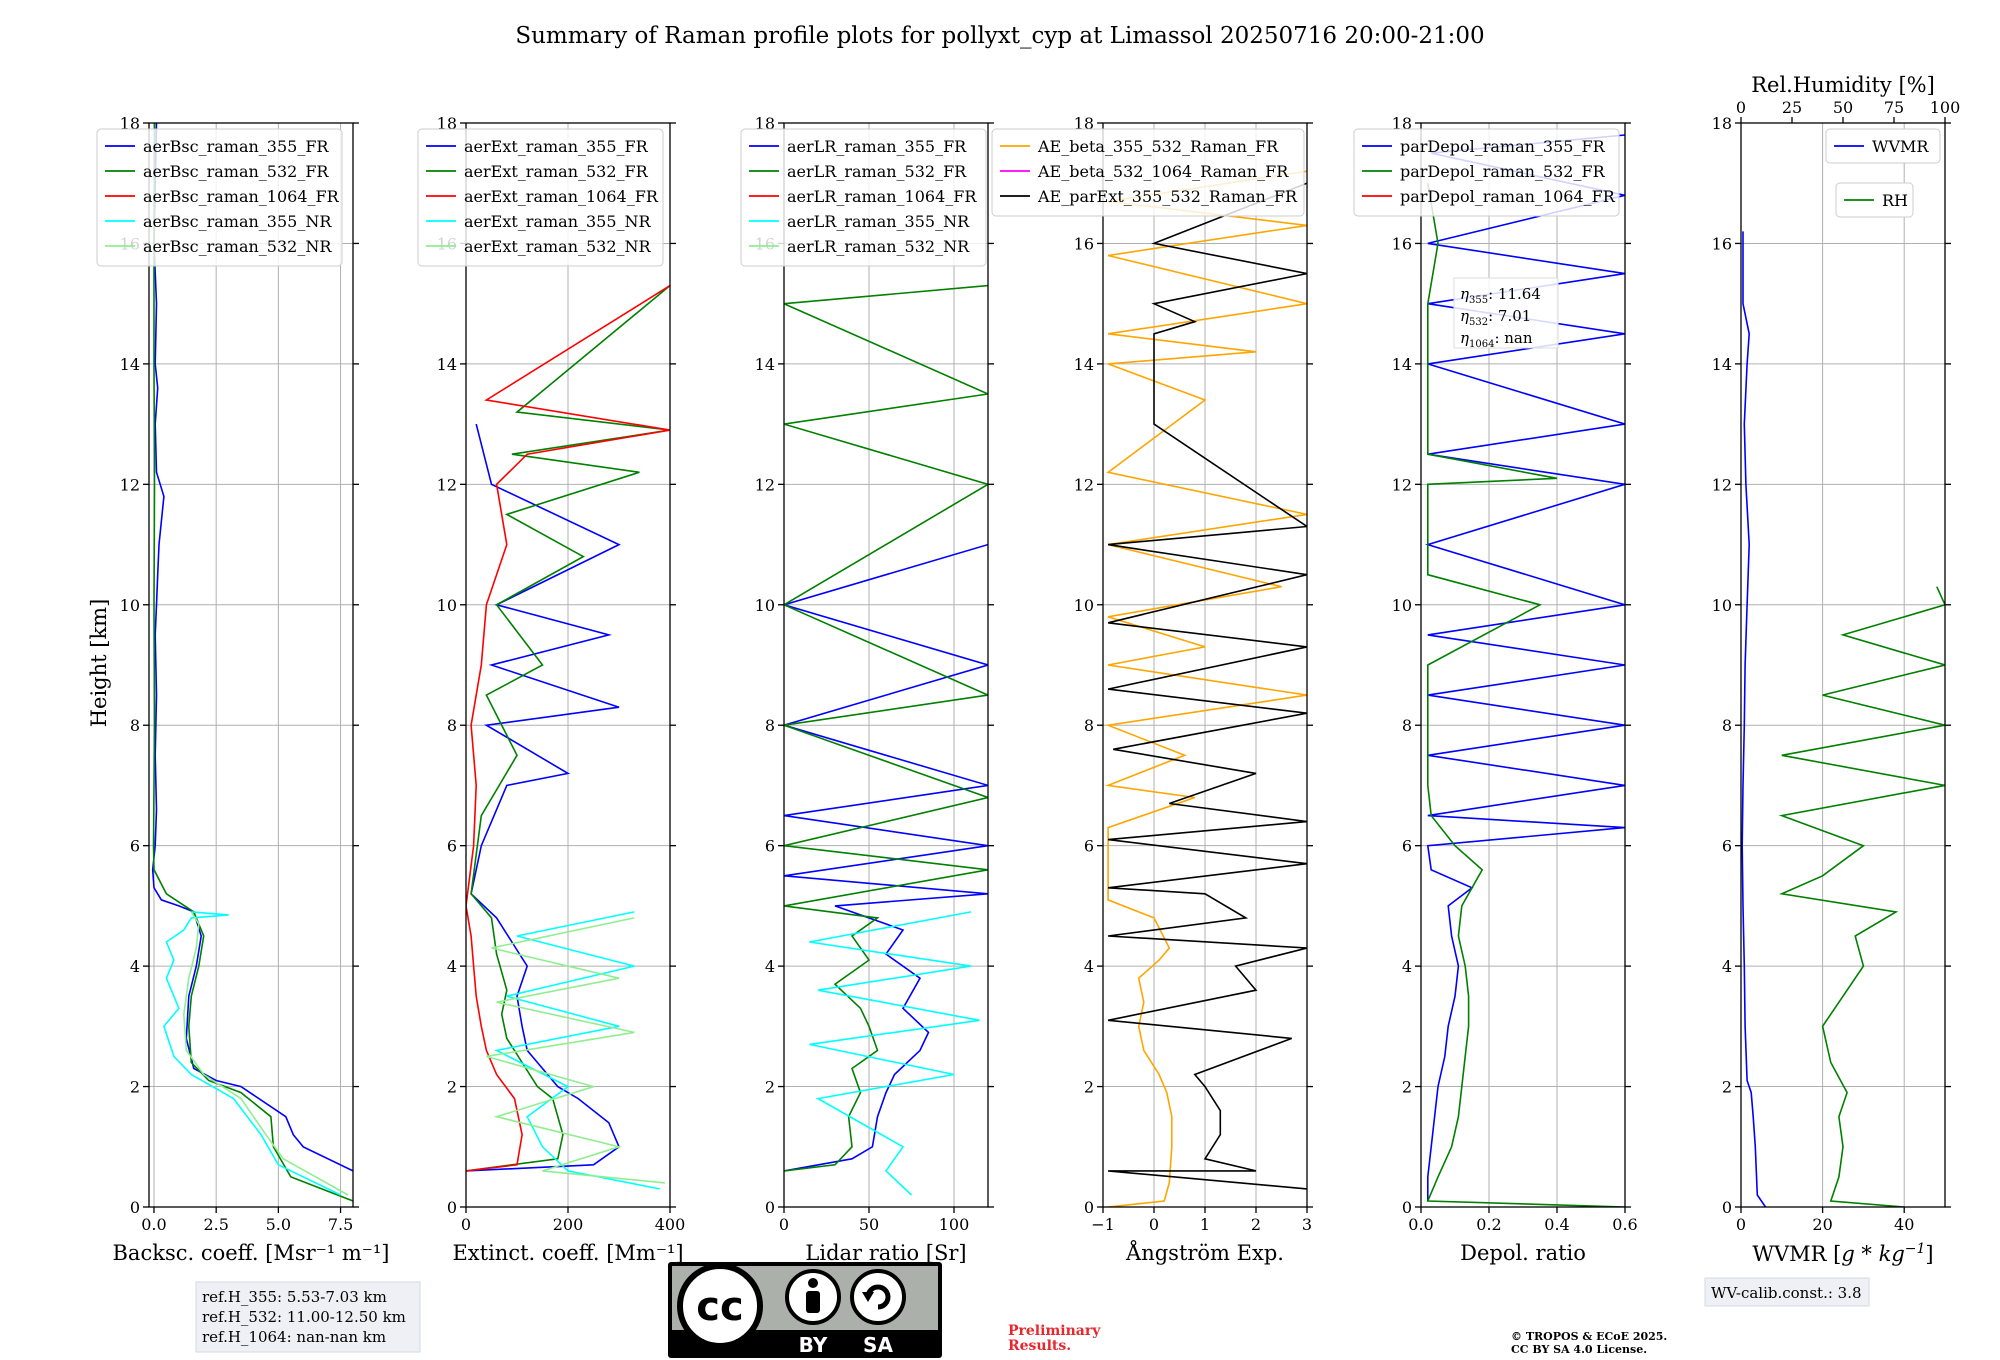  I want to click on series-aerExt_raman_532_FR, so click(568, 728).